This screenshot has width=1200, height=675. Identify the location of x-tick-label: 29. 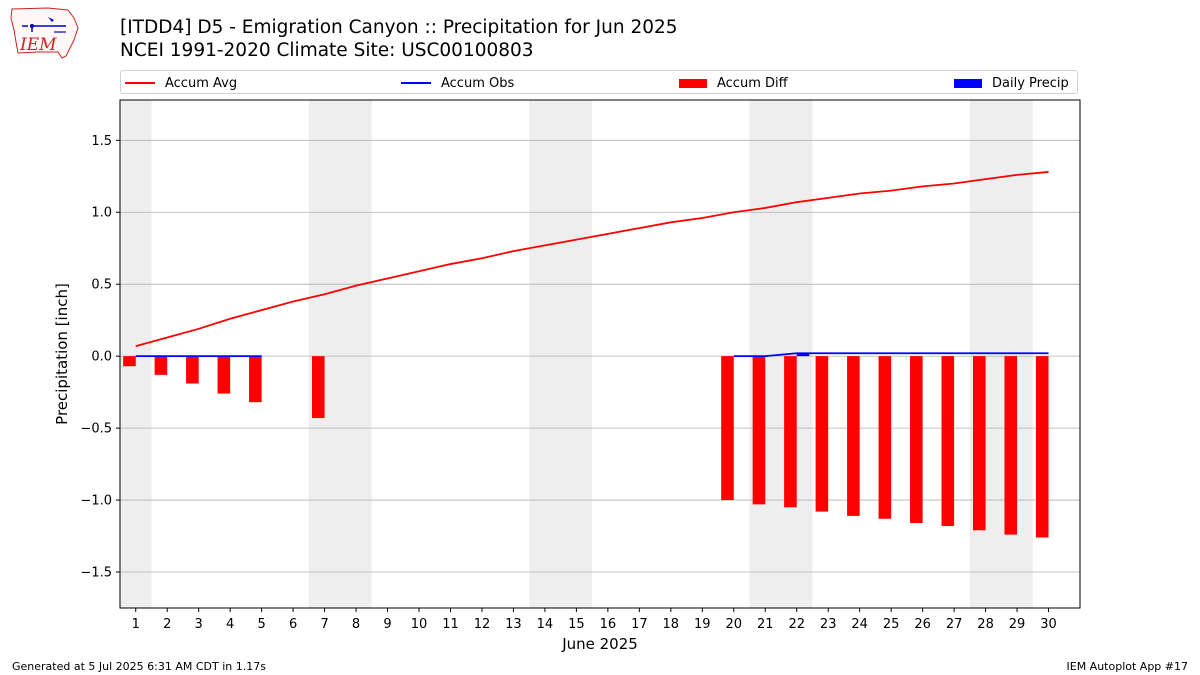
(1017, 624).